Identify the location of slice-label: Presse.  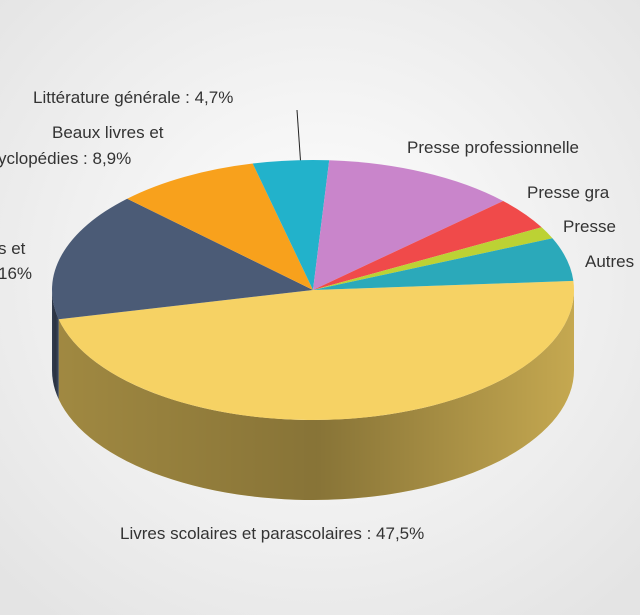
(589, 226).